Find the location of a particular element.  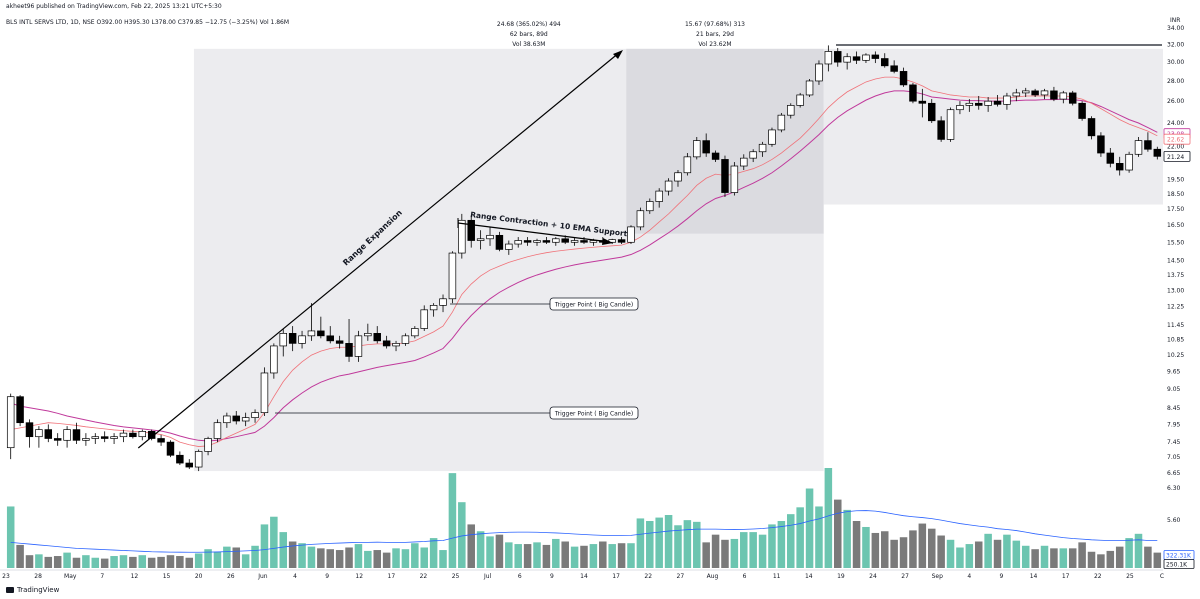

price-tick-label: 28.00 is located at coordinates (1175, 81).